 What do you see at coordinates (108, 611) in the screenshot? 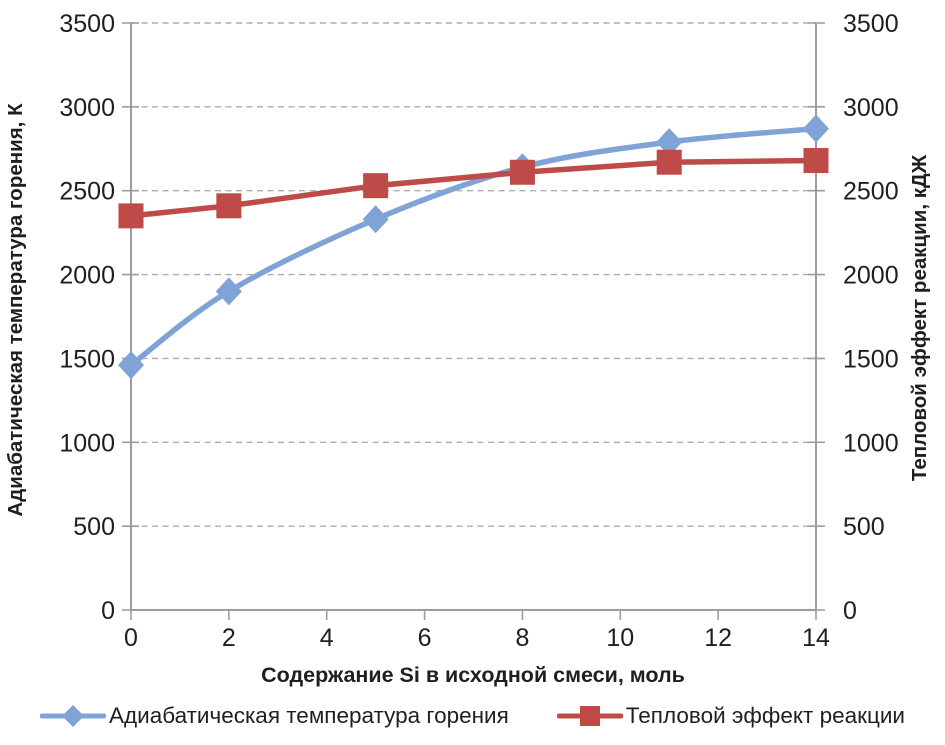
I see `y-tick-label-left: 0` at bounding box center [108, 611].